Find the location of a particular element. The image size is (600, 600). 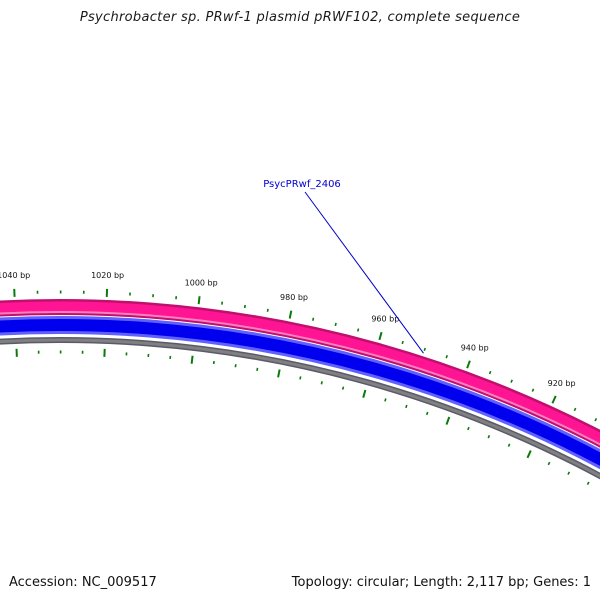

tick-label: 1040 bp is located at coordinates (15, 275).